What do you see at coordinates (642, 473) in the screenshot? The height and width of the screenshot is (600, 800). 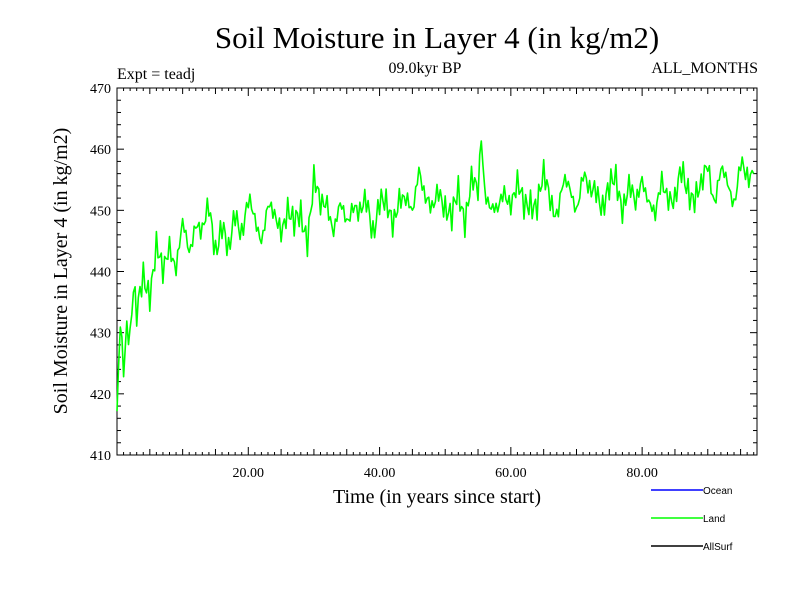 I see `x-tick-label: 80.00` at bounding box center [642, 473].